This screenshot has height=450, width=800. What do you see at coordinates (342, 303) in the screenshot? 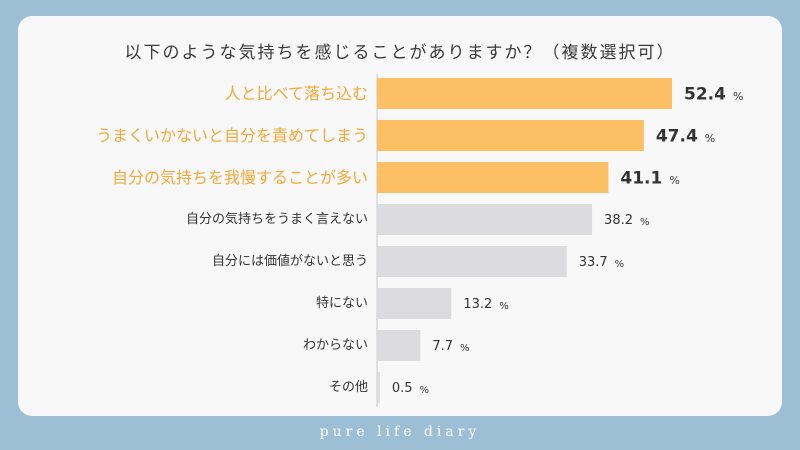
I see `category-label-6: 特にない` at bounding box center [342, 303].